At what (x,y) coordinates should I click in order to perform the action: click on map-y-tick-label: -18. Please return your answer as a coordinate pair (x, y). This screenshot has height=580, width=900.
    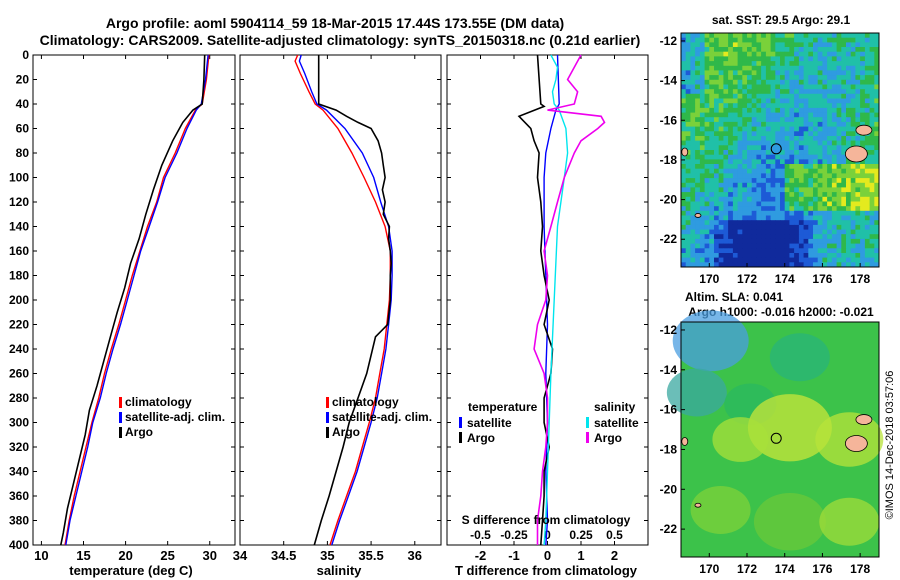
    Looking at the image, I should click on (669, 160).